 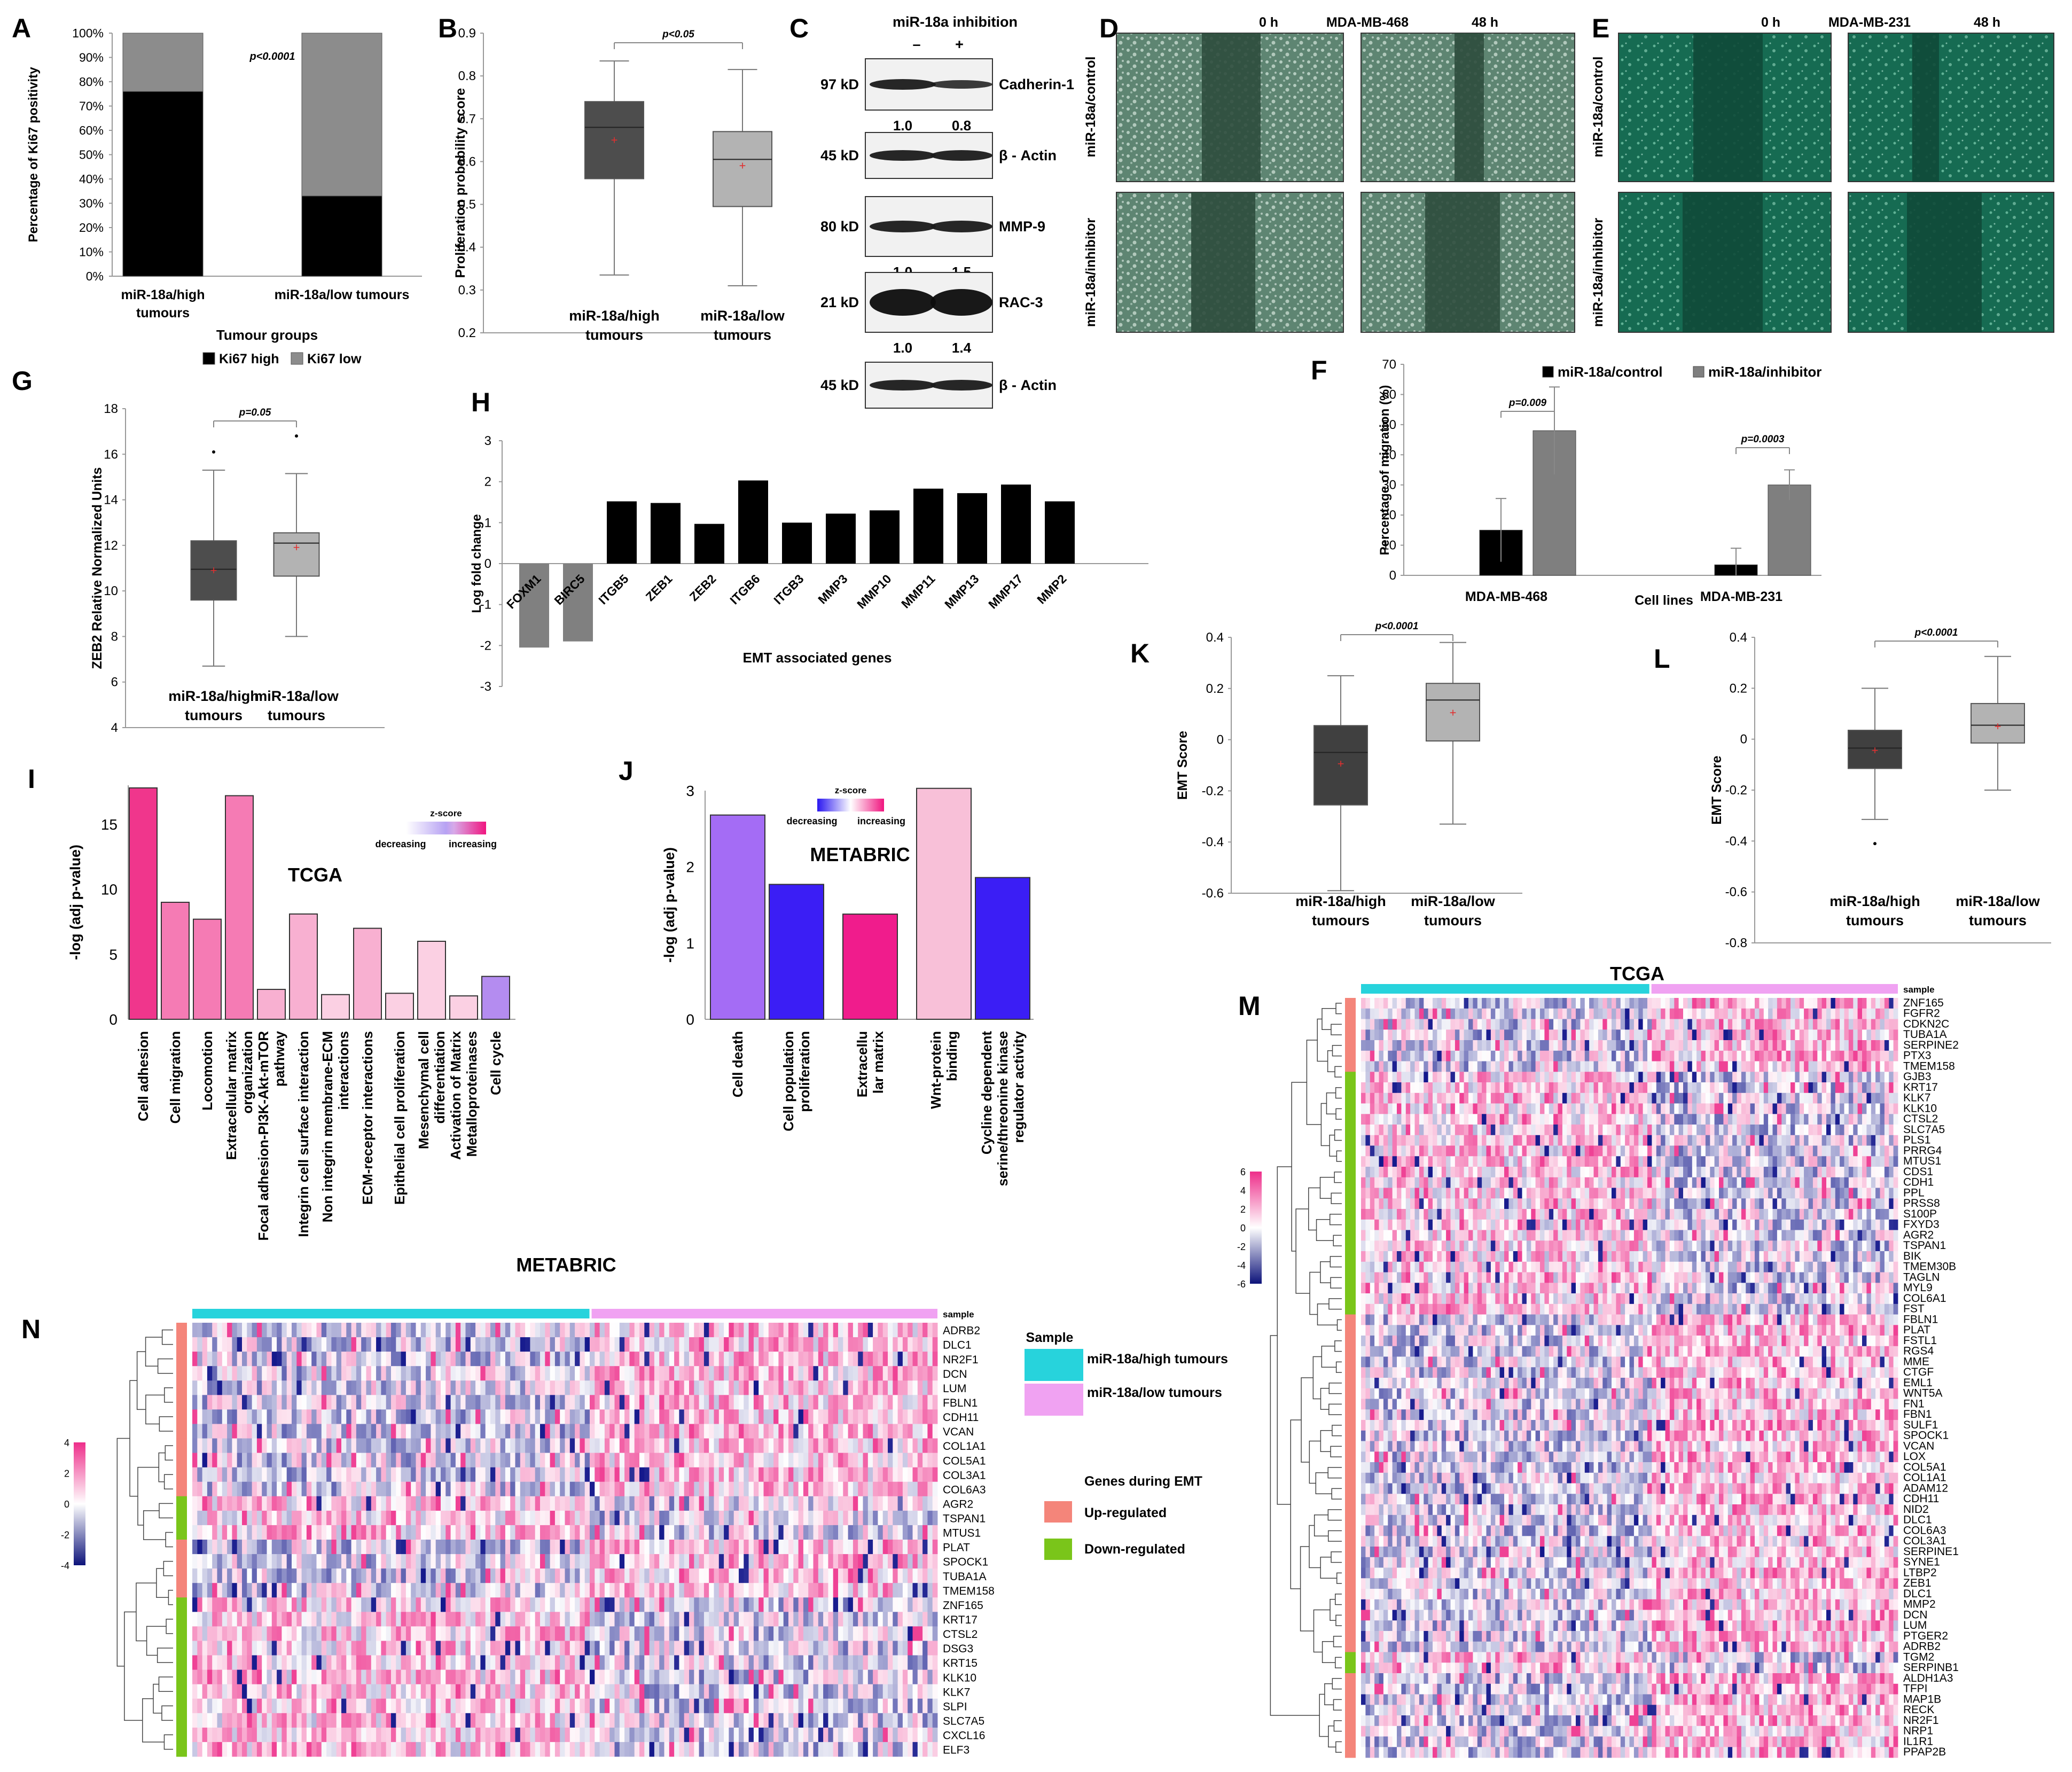 I want to click on x-category-label: Metalloproteinases, so click(x=472, y=1094).